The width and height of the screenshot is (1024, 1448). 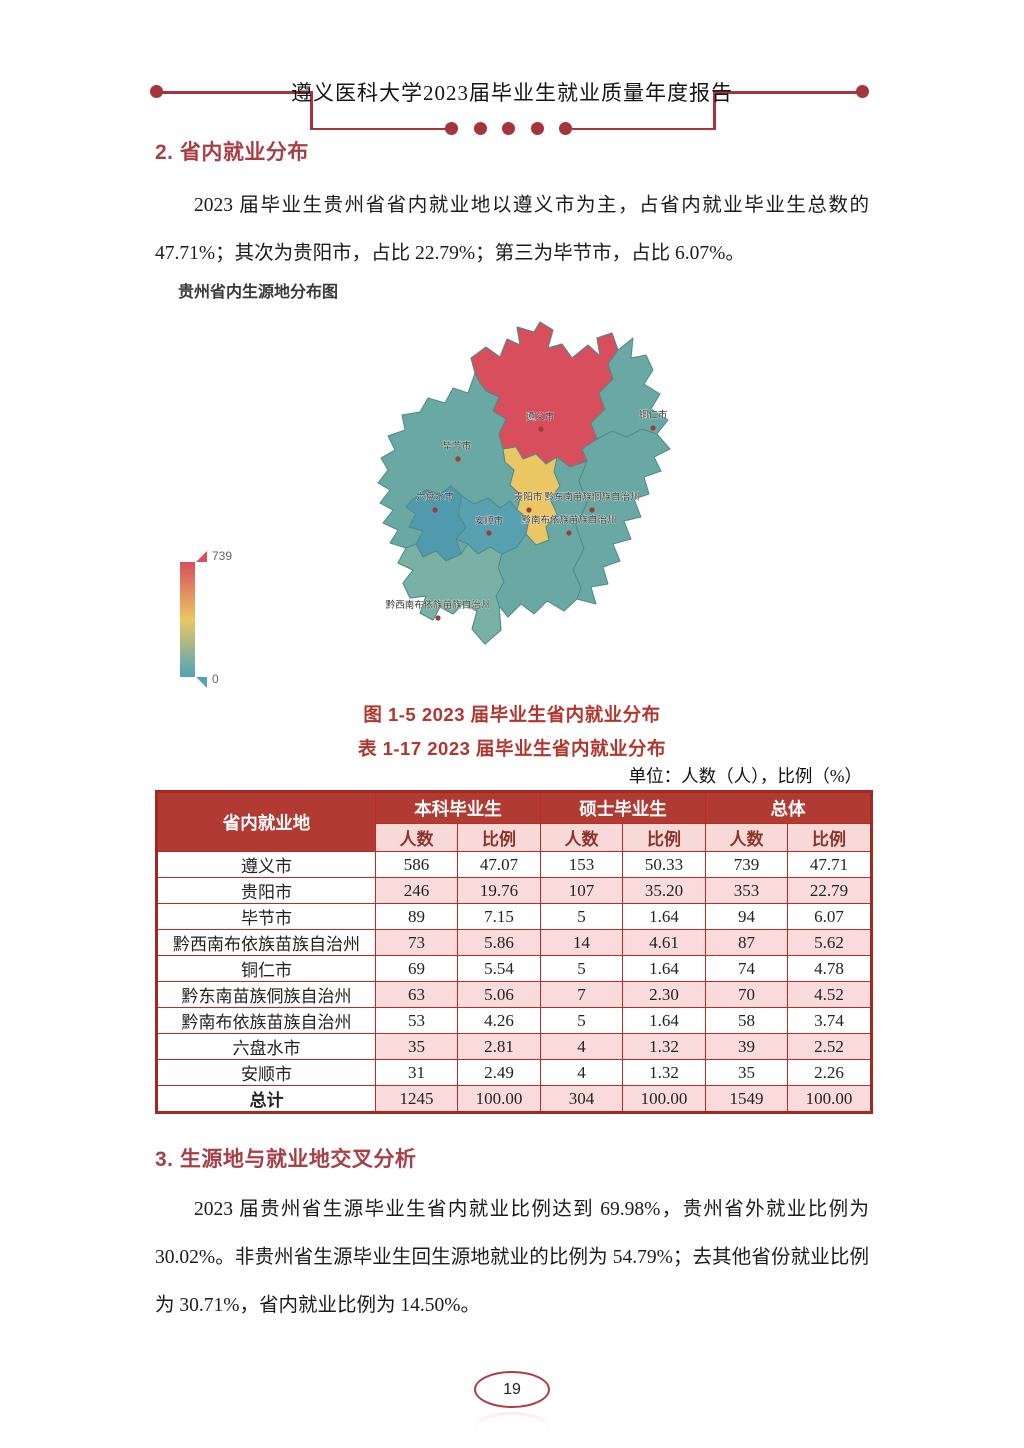 I want to click on table-row: 贵阳市 246 19.76 107 35.20 353 22.79, so click(x=514, y=890).